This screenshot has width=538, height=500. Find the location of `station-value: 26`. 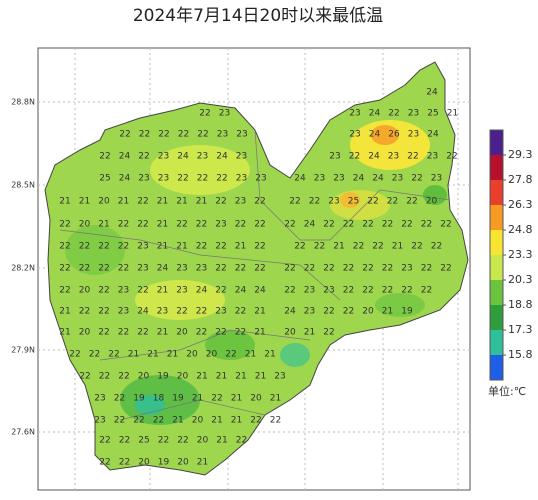

station-value: 26 is located at coordinates (394, 135).